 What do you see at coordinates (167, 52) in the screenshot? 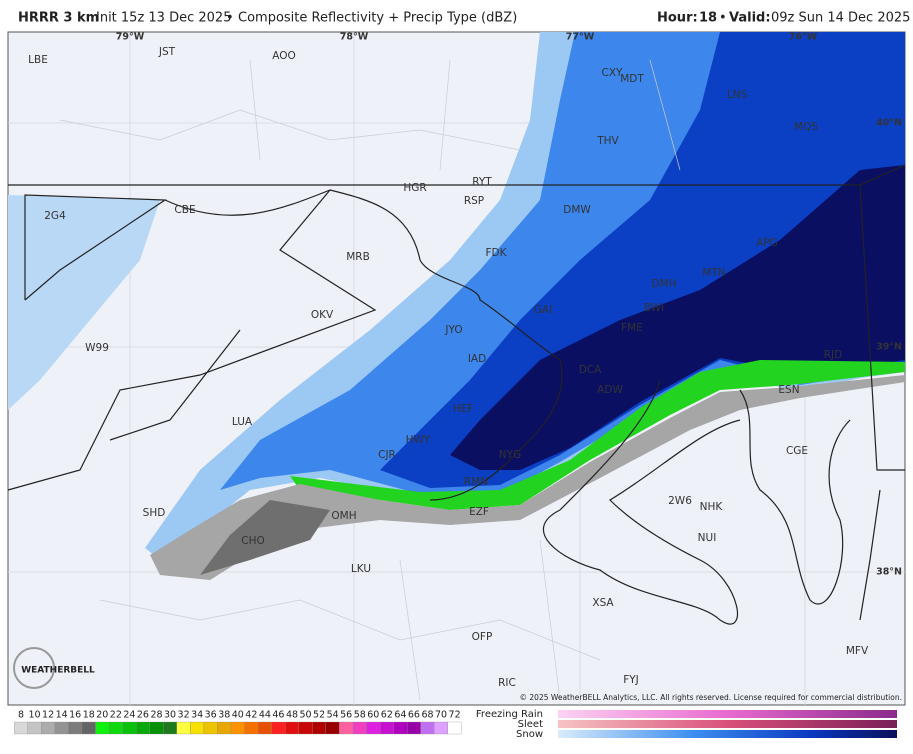
I see `station-label: JST` at bounding box center [167, 52].